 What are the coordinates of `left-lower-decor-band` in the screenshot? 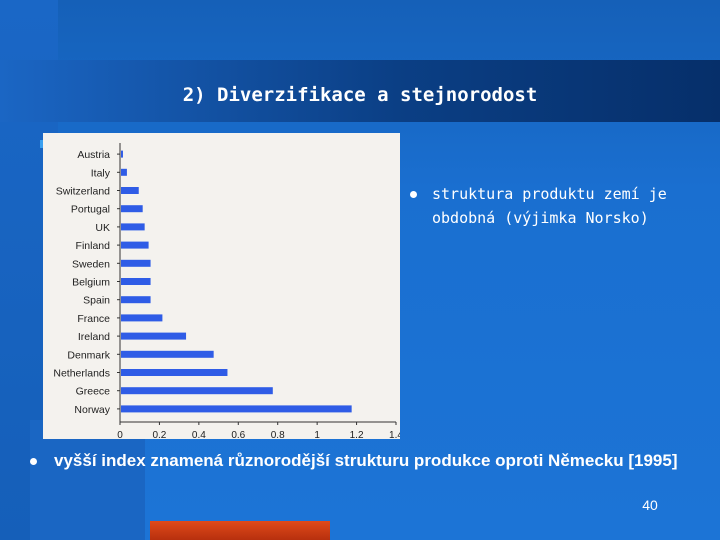 It's located at (87, 480).